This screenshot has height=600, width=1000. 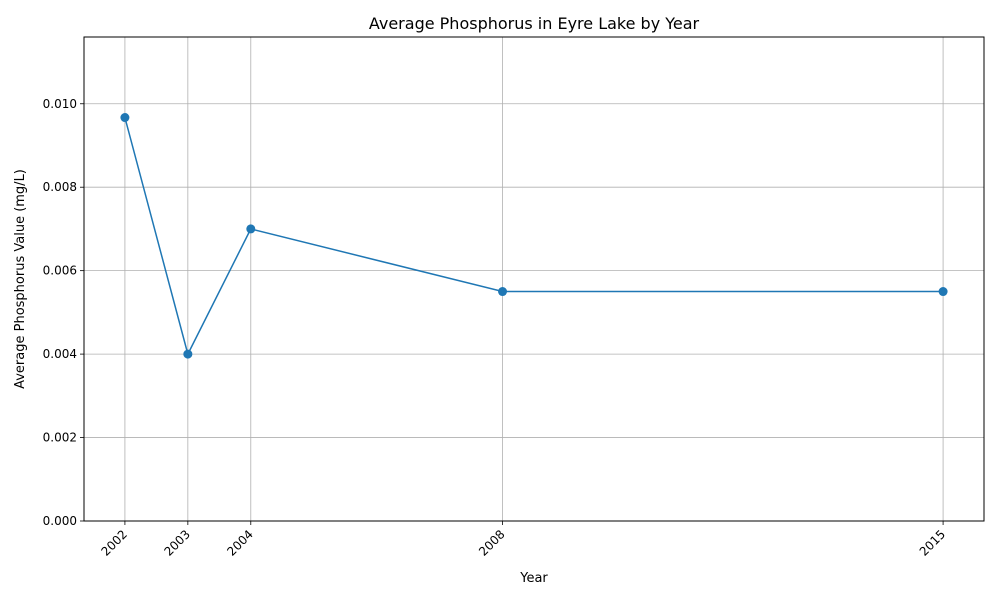 What do you see at coordinates (60, 354) in the screenshot?
I see `y-tick-label: 0.004` at bounding box center [60, 354].